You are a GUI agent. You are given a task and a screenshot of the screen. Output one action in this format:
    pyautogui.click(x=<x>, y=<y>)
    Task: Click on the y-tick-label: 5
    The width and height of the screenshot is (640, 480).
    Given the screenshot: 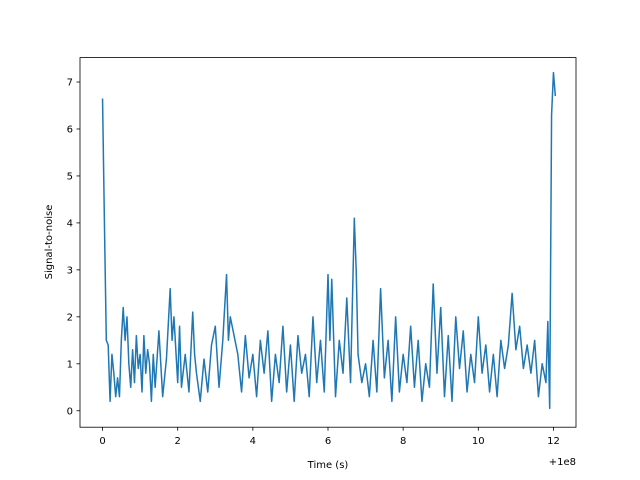 What is the action you would take?
    pyautogui.click(x=70, y=176)
    